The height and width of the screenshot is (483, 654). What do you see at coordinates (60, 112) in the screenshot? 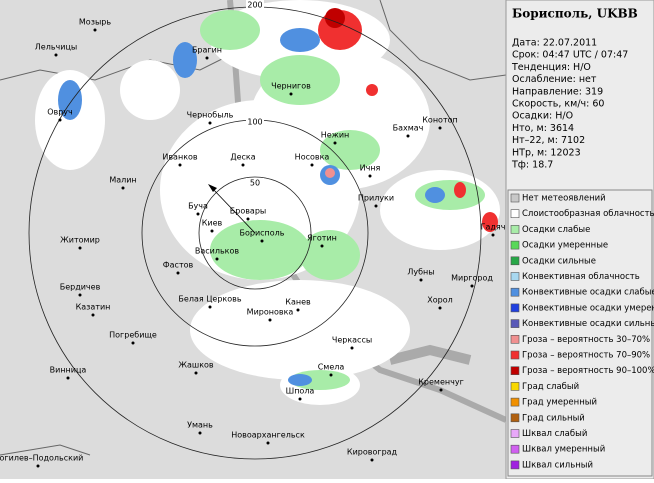
I see `city-label: Овруч` at bounding box center [60, 112].